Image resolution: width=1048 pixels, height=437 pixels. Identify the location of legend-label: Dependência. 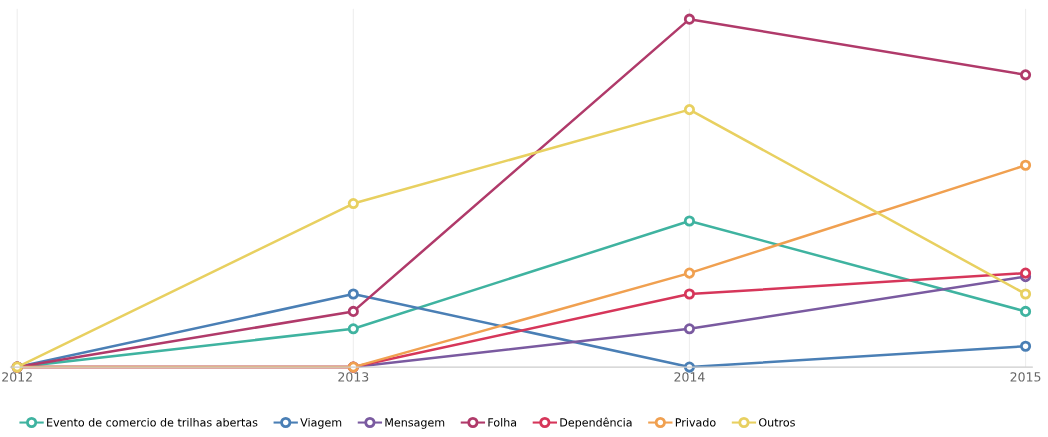
(596, 423).